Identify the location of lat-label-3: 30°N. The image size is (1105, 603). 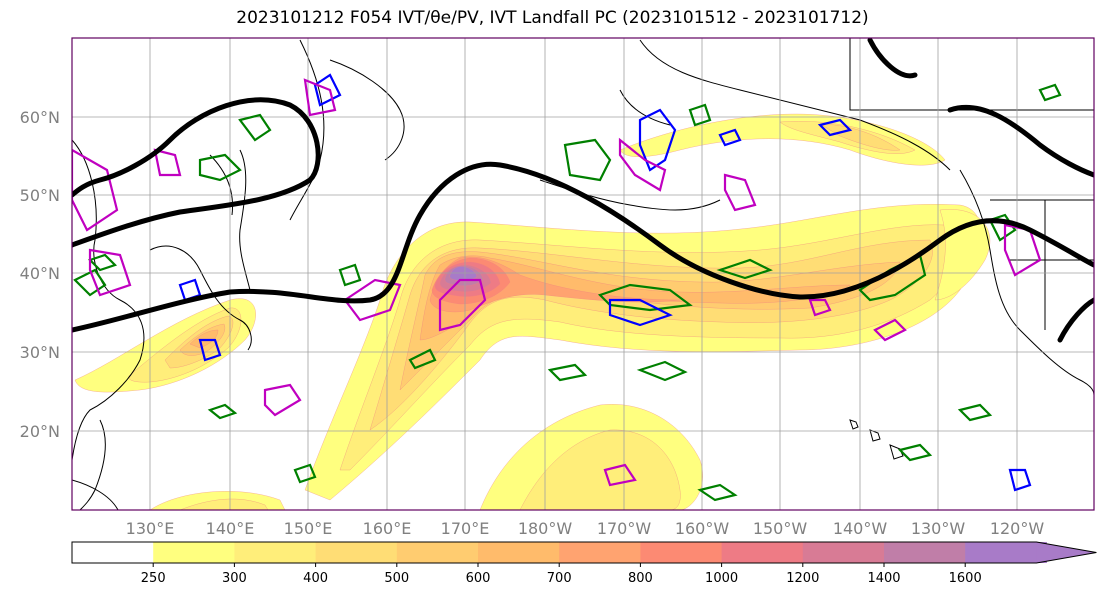
(40, 352).